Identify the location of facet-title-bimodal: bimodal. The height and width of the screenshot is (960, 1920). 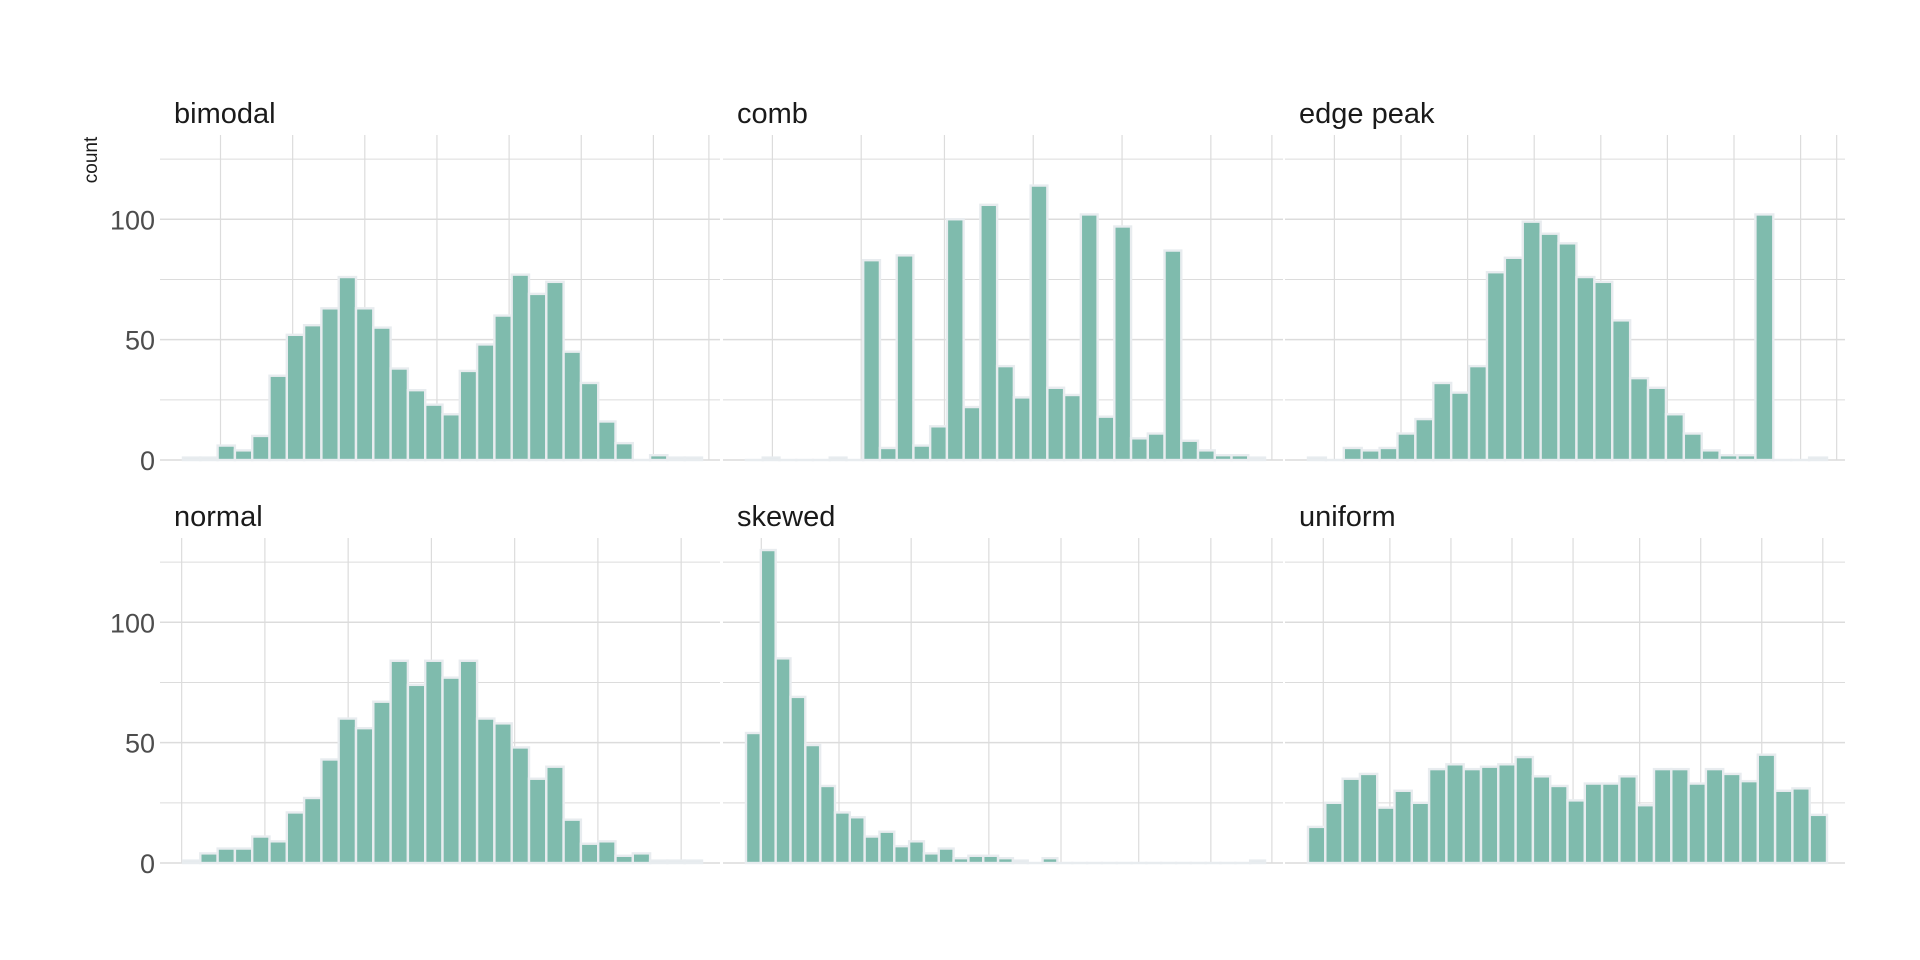
(225, 114).